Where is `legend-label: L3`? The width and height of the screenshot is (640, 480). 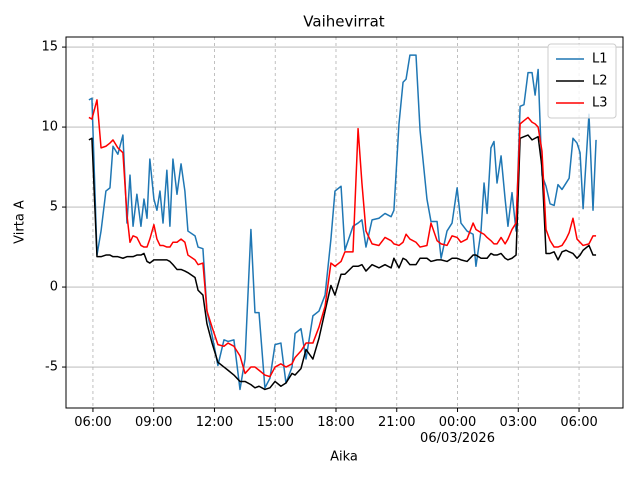
legend-label: L3 is located at coordinates (600, 103).